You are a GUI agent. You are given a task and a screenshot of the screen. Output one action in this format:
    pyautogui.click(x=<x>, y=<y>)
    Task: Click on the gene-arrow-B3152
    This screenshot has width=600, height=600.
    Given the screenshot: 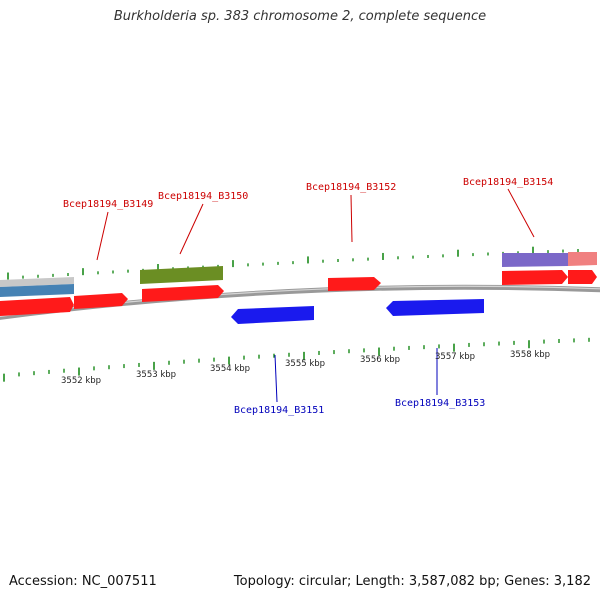 What is the action you would take?
    pyautogui.click(x=354, y=284)
    